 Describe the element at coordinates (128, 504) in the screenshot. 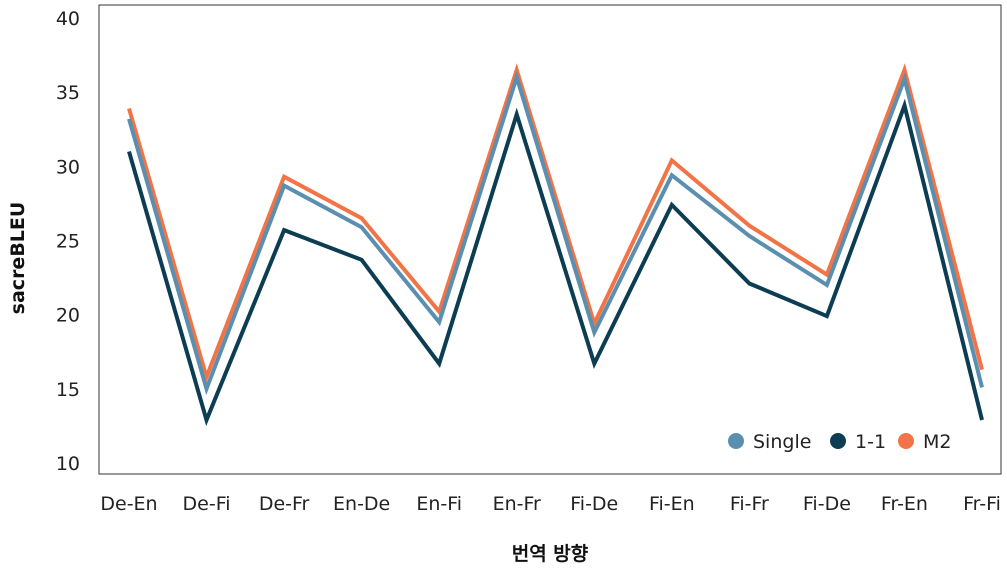

I see `x-tick-label: De-En` at that location.